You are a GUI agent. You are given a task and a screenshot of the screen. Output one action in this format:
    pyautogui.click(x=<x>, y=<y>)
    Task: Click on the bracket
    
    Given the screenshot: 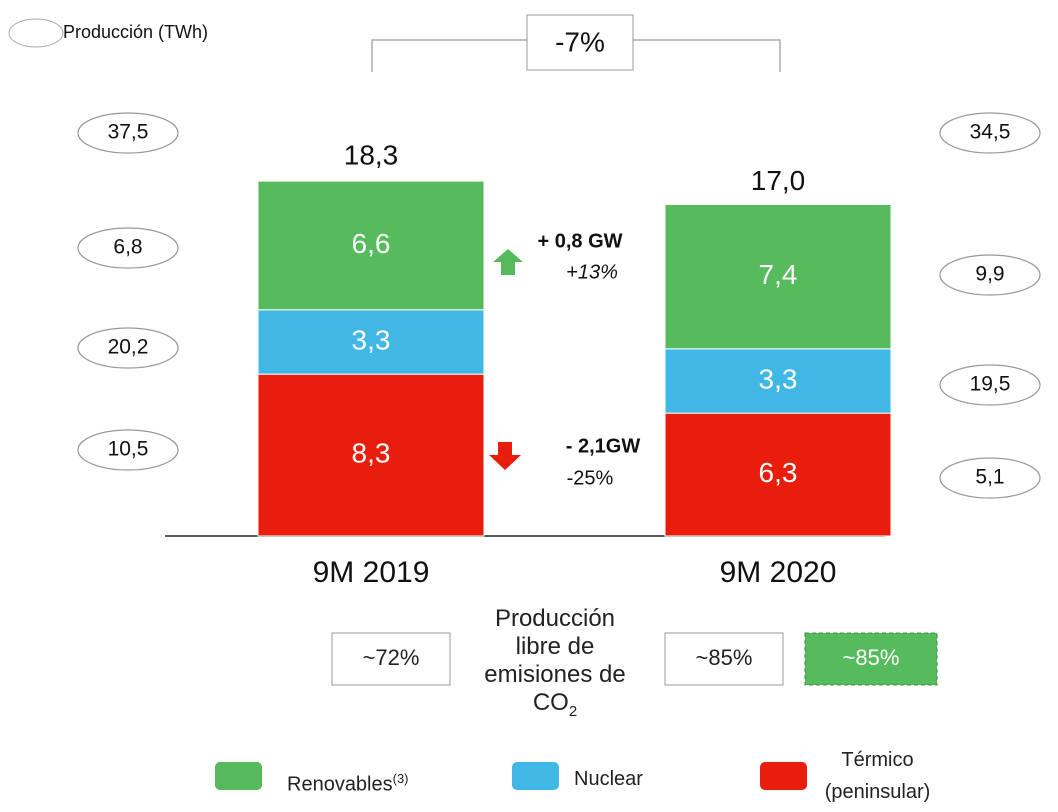 What is the action you would take?
    pyautogui.click(x=576, y=55)
    